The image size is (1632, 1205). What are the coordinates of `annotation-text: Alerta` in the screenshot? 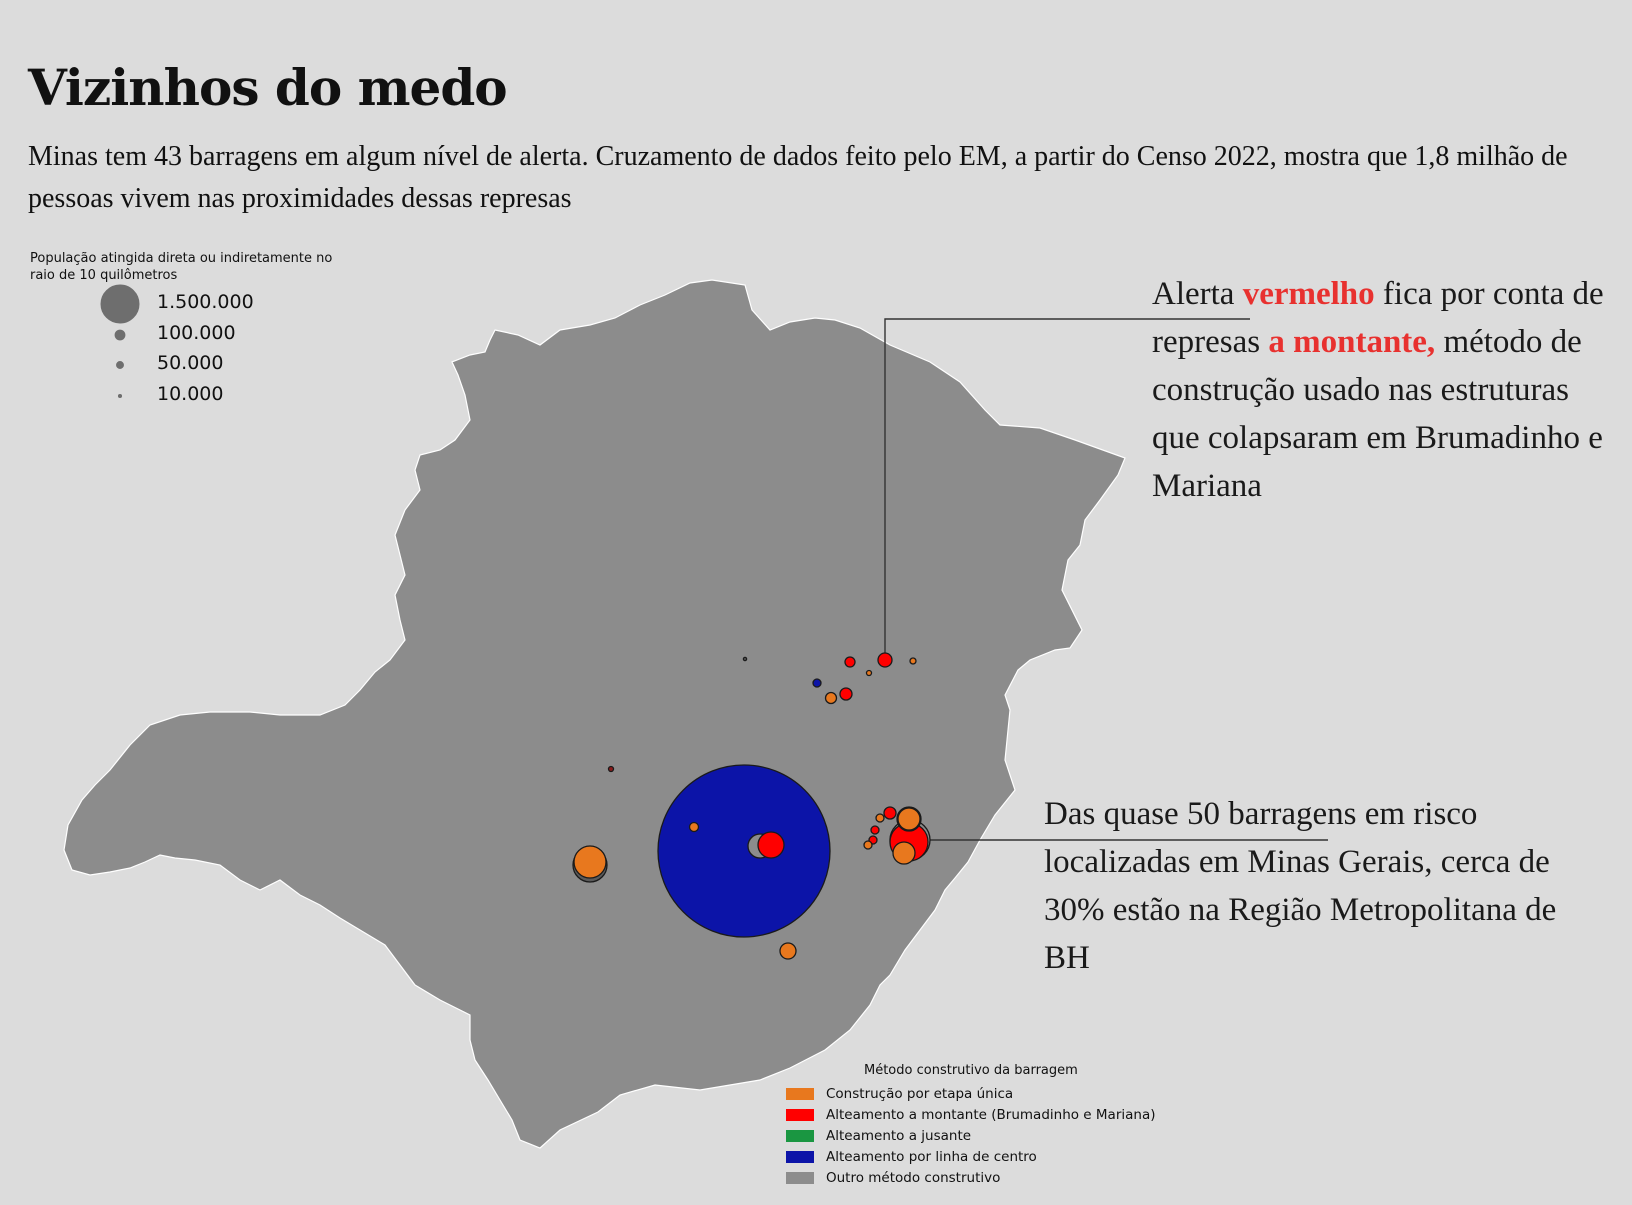 It's located at (1197, 294).